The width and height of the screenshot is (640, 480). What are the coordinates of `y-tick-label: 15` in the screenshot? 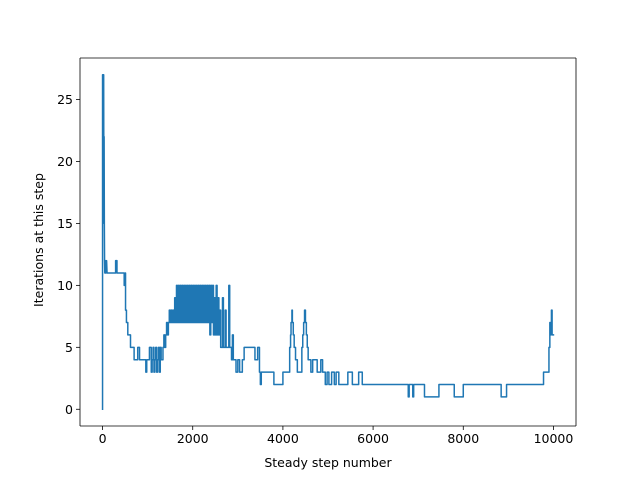 It's located at (65, 223).